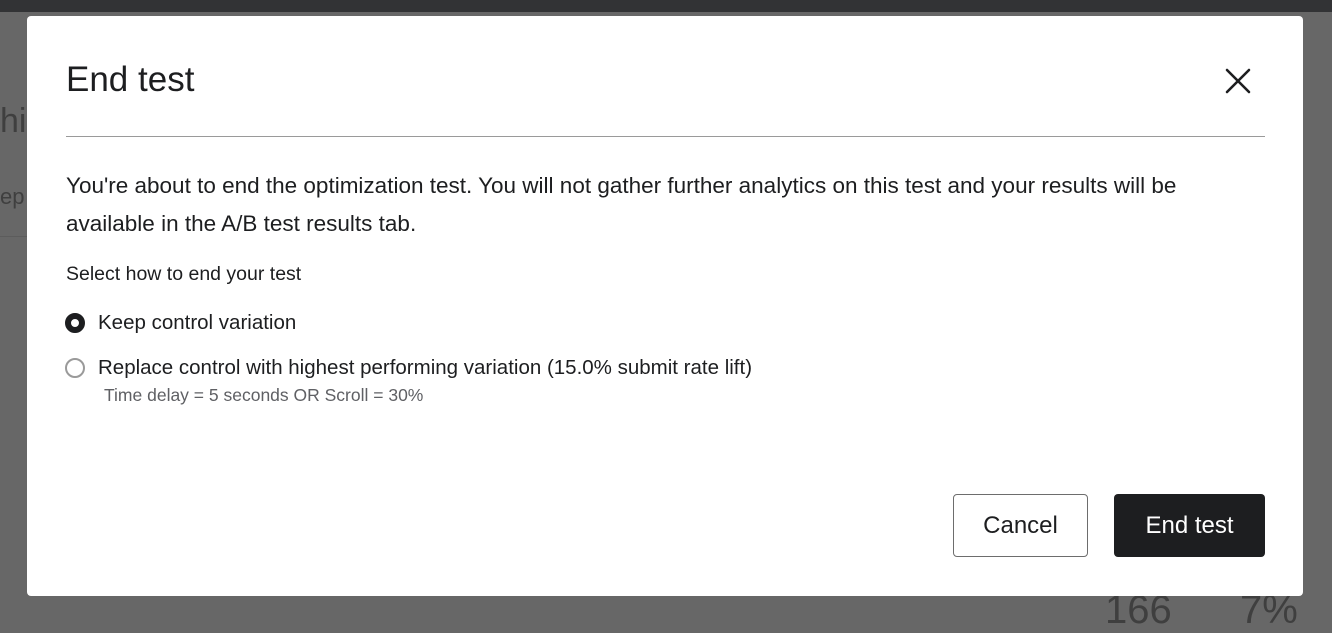 Image resolution: width=1332 pixels, height=633 pixels. What do you see at coordinates (130, 79) in the screenshot?
I see `dialog-title: End test` at bounding box center [130, 79].